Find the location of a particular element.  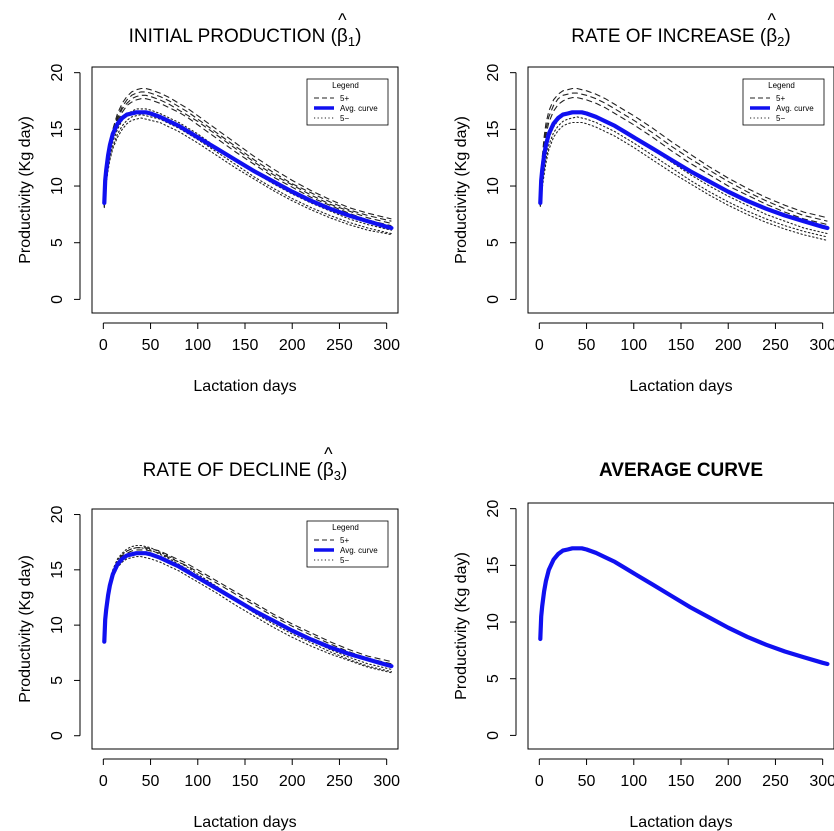

chart-title: INITIAL PRODUCTION (β1) is located at coordinates (245, 37).